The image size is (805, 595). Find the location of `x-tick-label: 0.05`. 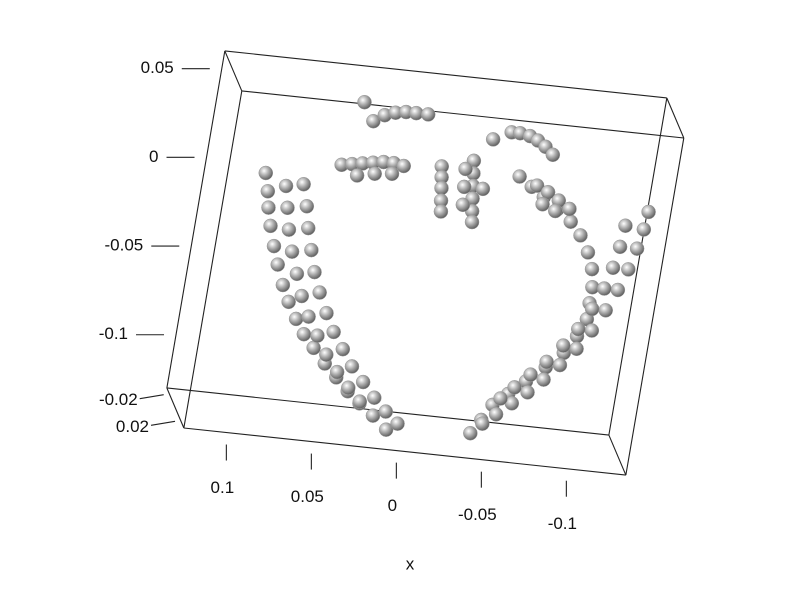

x-tick-label: 0.05 is located at coordinates (307, 496).